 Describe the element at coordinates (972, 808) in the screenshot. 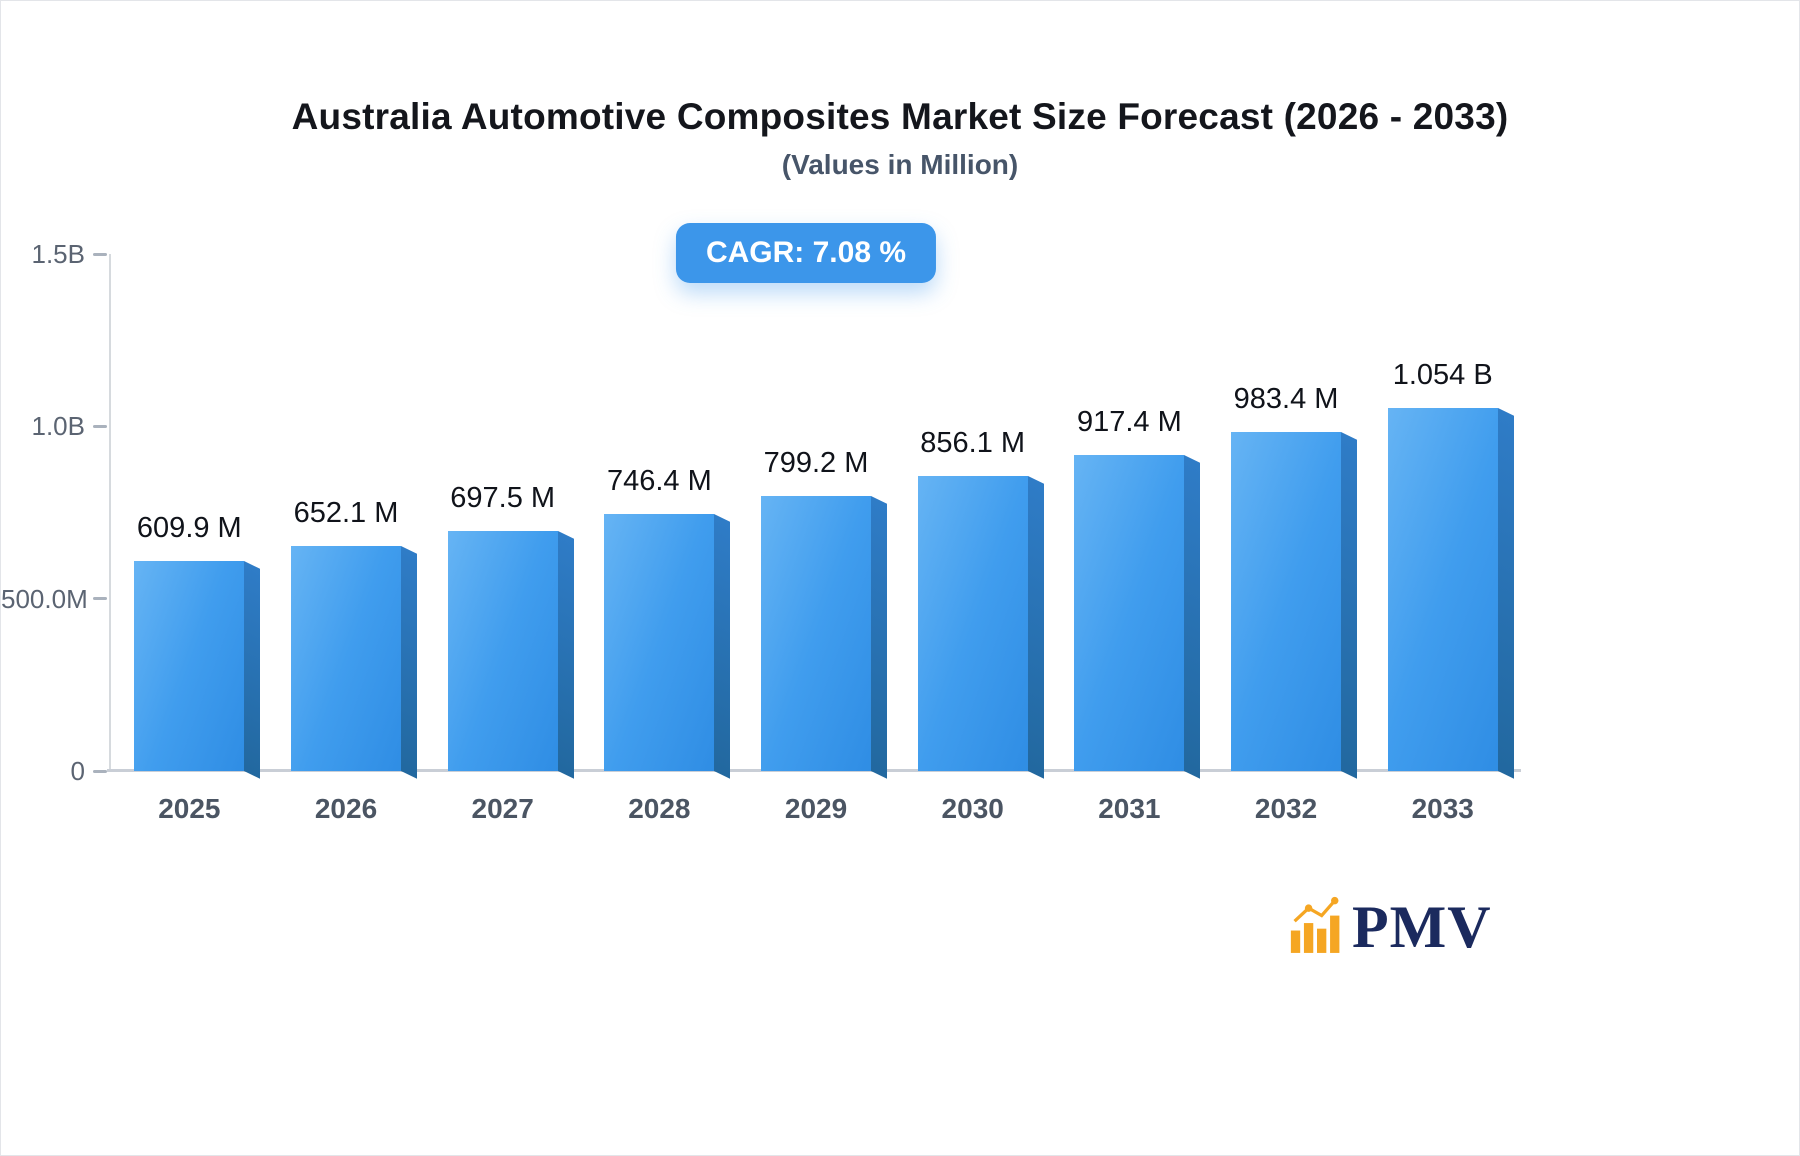

I see `x-axis-label: 2030` at that location.